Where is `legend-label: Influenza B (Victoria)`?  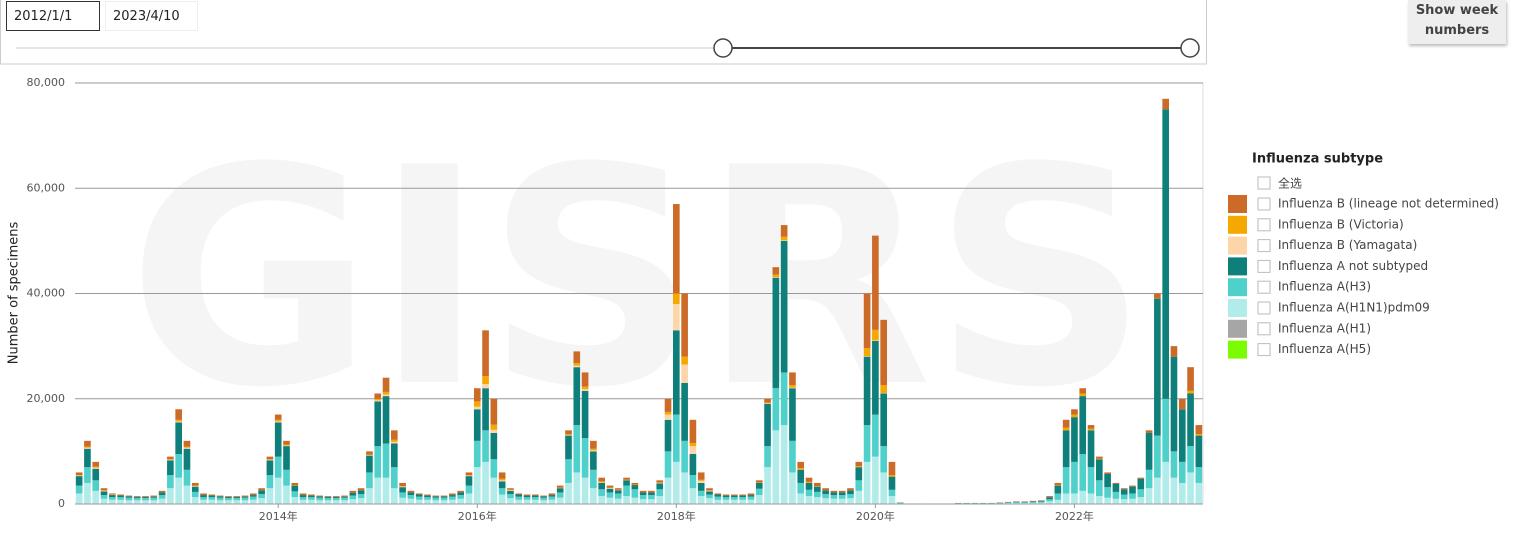
legend-label: Influenza B (Victoria) is located at coordinates (1341, 224).